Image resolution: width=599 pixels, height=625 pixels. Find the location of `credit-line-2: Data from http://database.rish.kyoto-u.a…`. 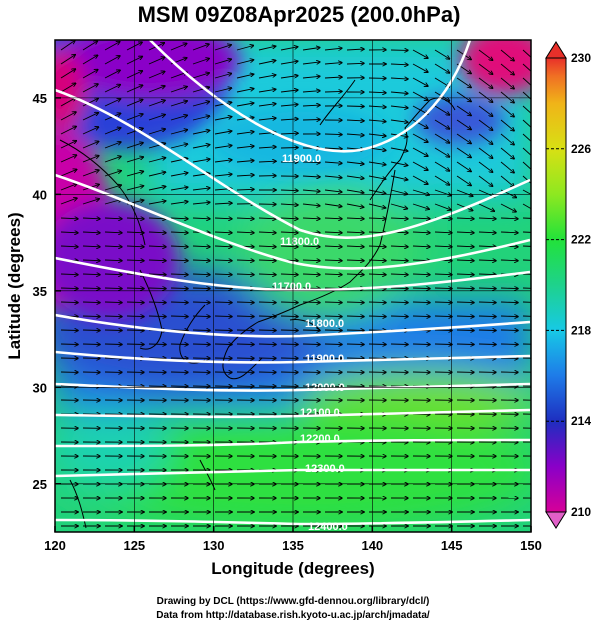

credit-line-2: Data from http://database.rish.kyoto-u.a… is located at coordinates (293, 615).